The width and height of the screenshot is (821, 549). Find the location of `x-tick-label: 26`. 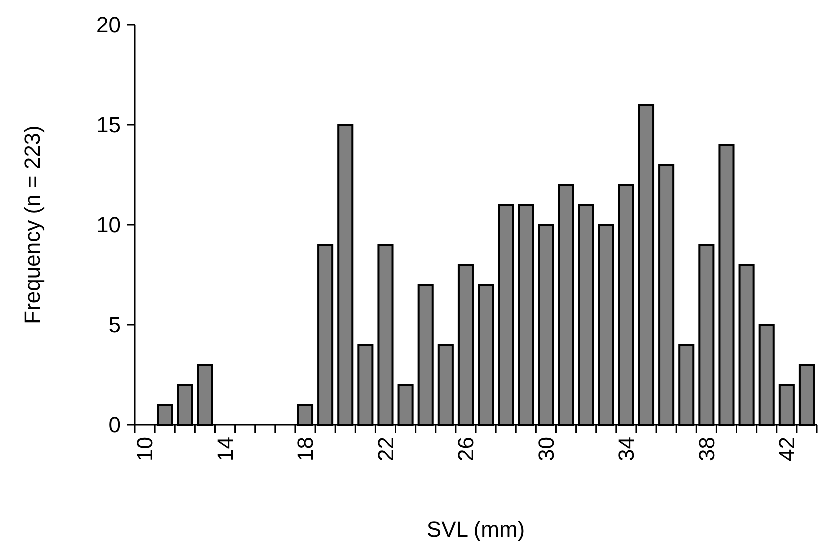

x-tick-label: 26 is located at coordinates (466, 449).